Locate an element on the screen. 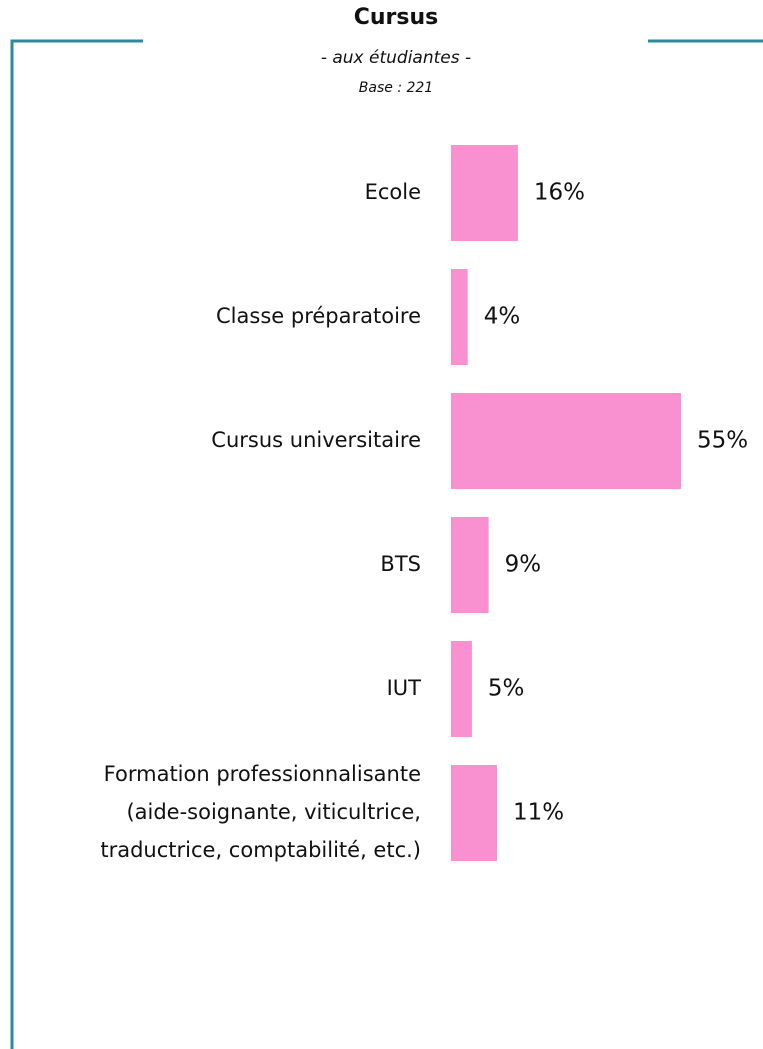 Image resolution: width=763 pixels, height=1049 pixels. category-line: (aide-soignante, viticultrice, is located at coordinates (273, 812).